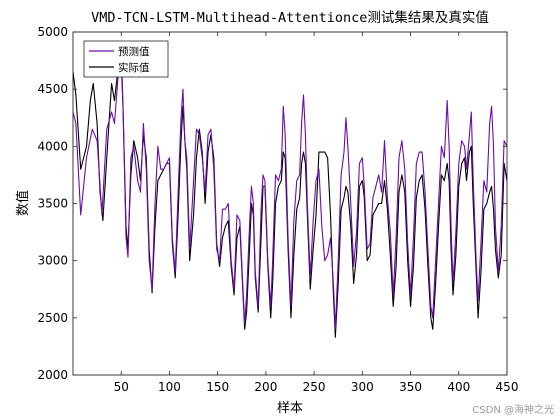 The image size is (560, 420). Describe the element at coordinates (52, 375) in the screenshot. I see `y-tick-label: 2000` at that location.